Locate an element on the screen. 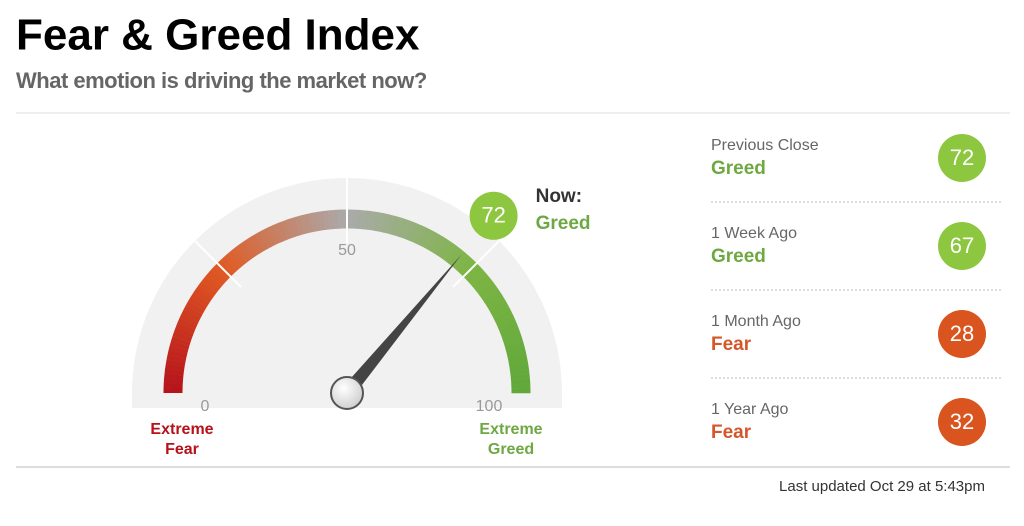 The height and width of the screenshot is (526, 1024). history-value: 32 is located at coordinates (962, 421).